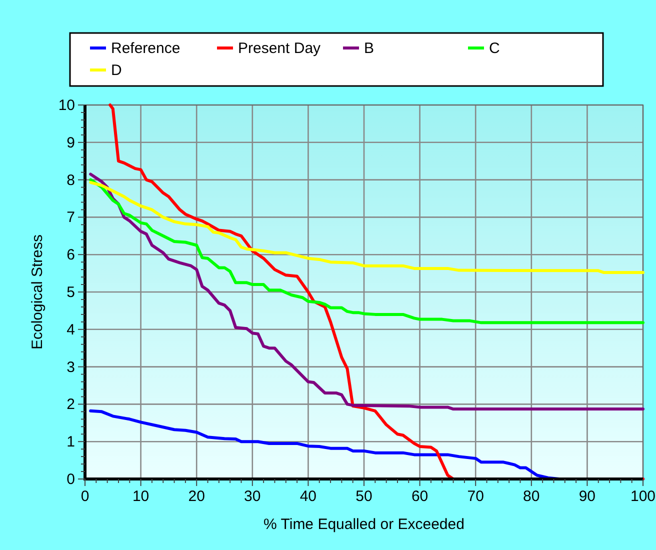  What do you see at coordinates (70, 479) in the screenshot?
I see `y-tick-label: 0` at bounding box center [70, 479].